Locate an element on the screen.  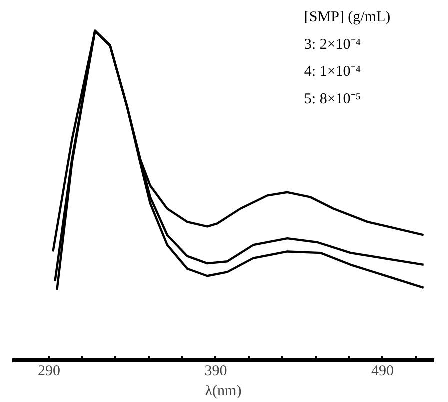
x-tick-label: 390 is located at coordinates (216, 372).